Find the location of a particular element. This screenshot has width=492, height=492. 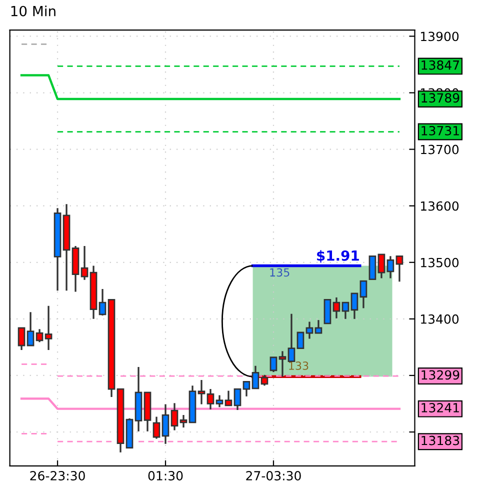

annotation: $1.91 is located at coordinates (338, 256).